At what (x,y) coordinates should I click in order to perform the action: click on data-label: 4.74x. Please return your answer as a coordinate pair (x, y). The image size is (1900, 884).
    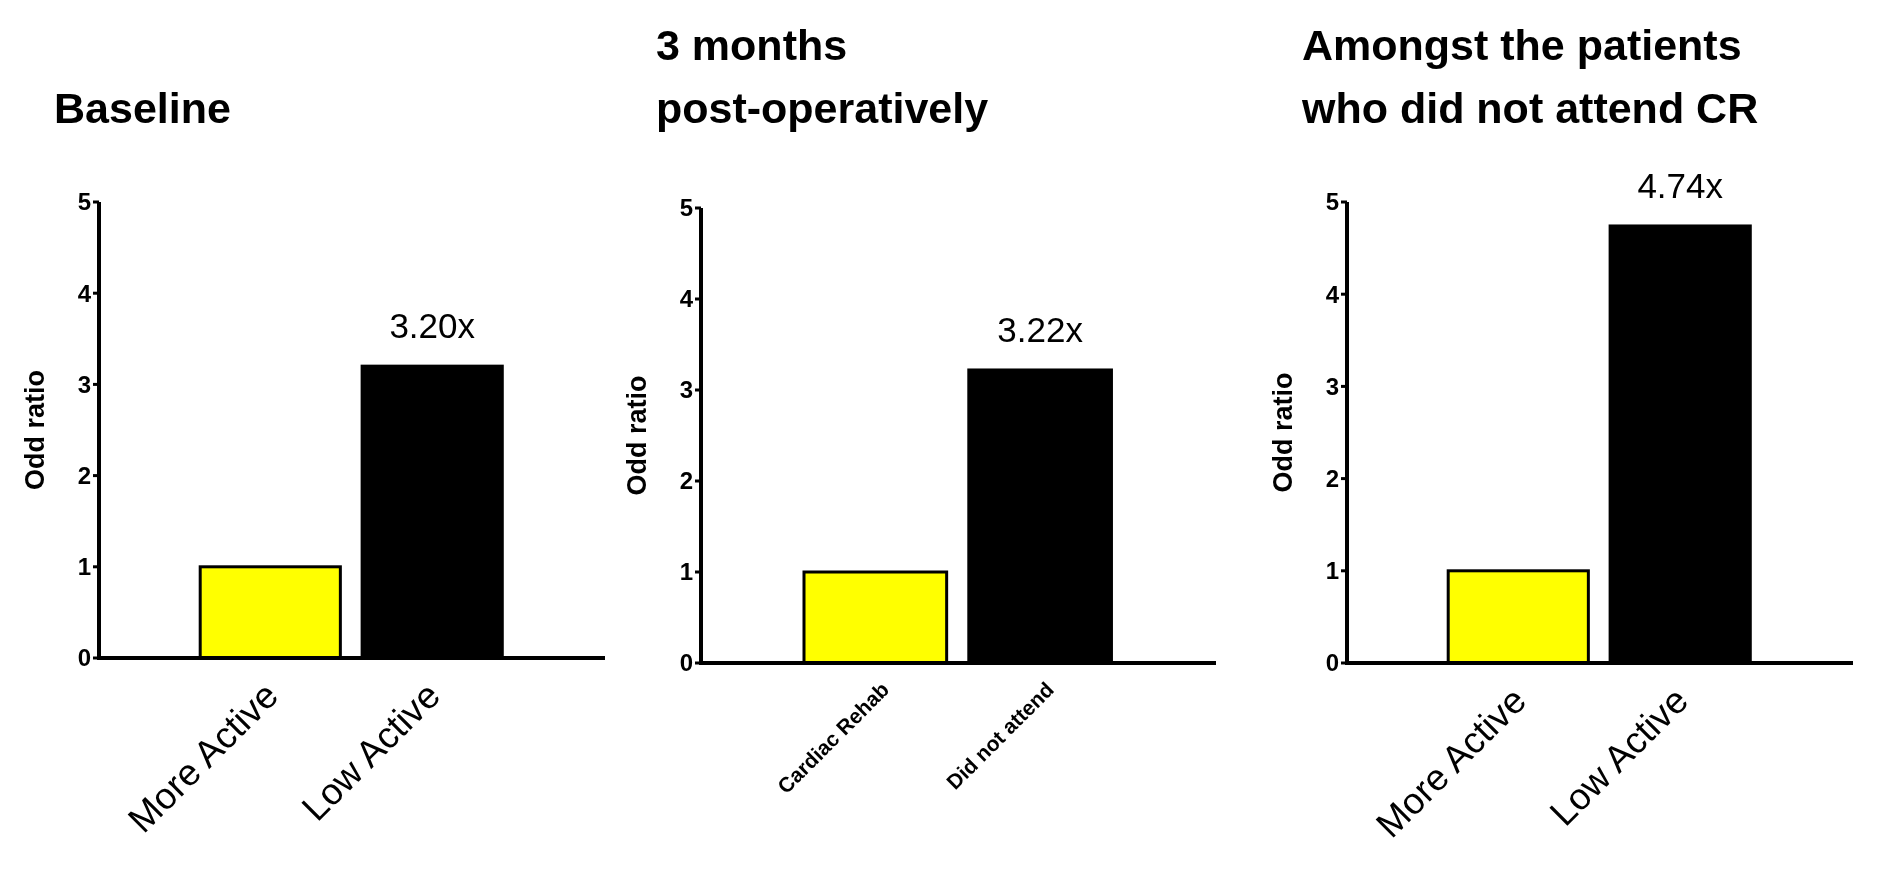
    Looking at the image, I should click on (1680, 185).